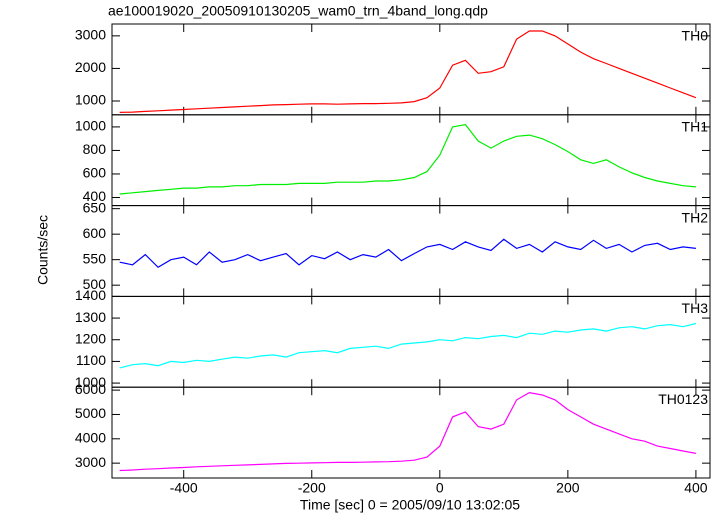 The image size is (724, 516). What do you see at coordinates (95, 149) in the screenshot?
I see `y-tick-label: 800` at bounding box center [95, 149].